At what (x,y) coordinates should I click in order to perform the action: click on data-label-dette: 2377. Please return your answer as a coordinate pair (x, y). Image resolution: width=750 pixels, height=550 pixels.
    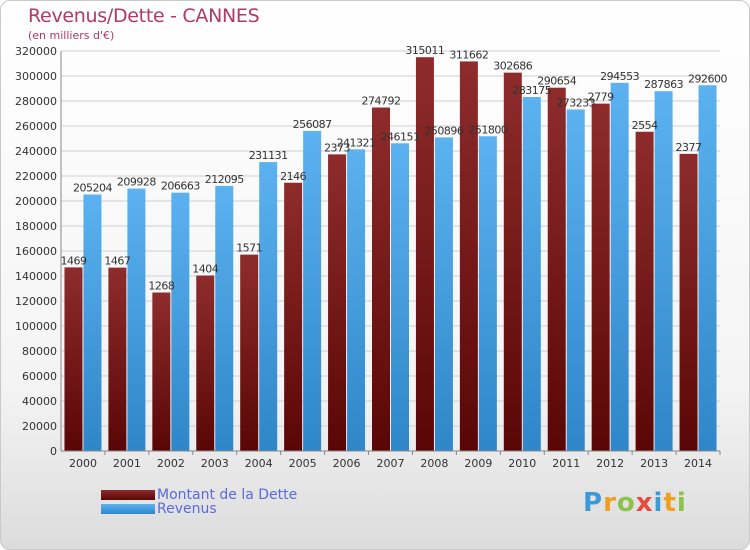
    Looking at the image, I should click on (689, 147).